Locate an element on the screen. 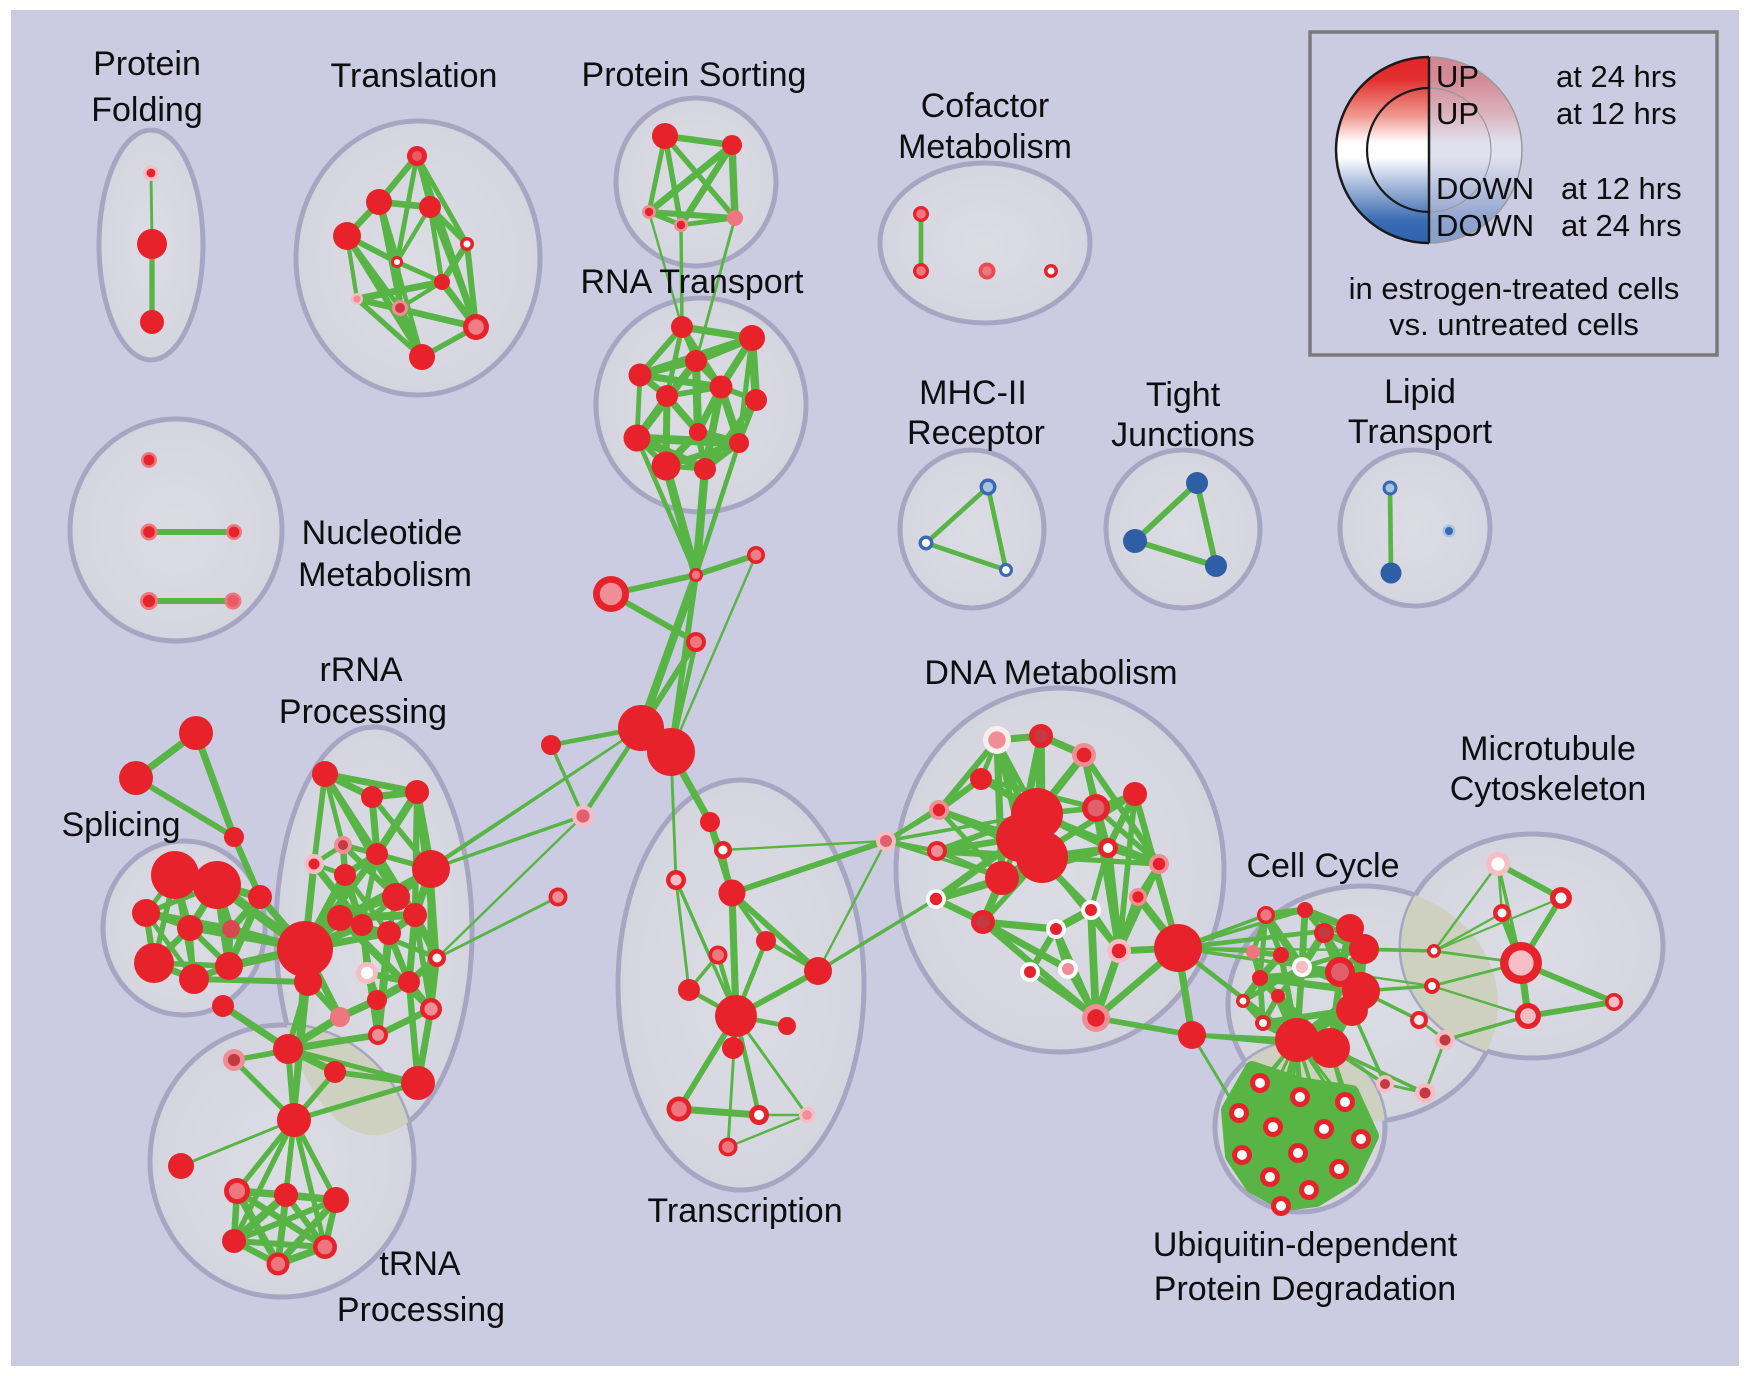 Image resolution: width=1750 pixels, height=1376 pixels. svg-text: Protein Sorting is located at coordinates (694, 75).